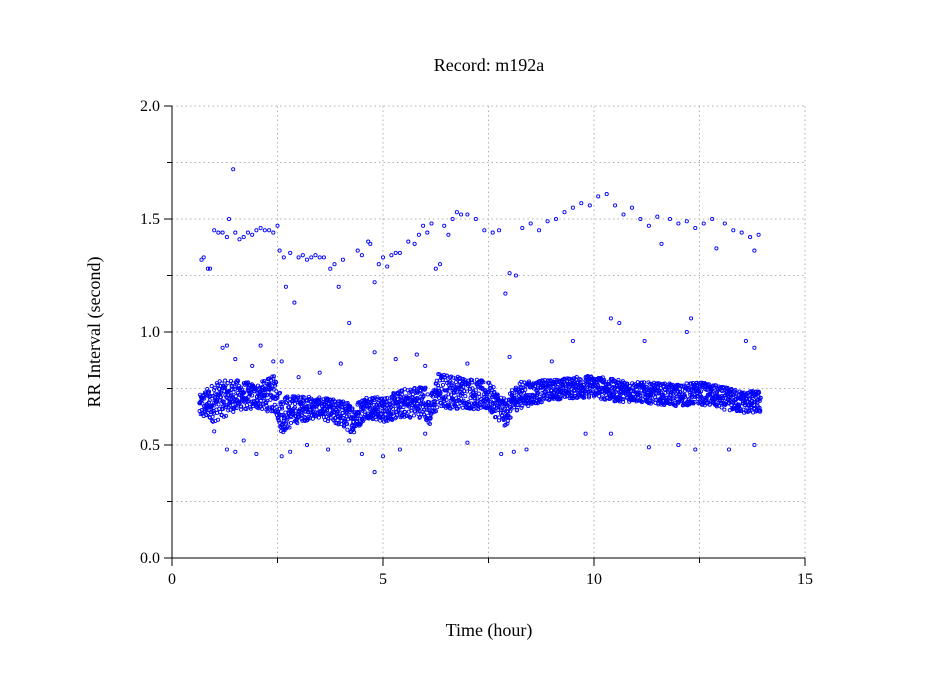 The image size is (949, 697). Describe the element at coordinates (150, 332) in the screenshot. I see `y-tick-label: 1.0` at that location.